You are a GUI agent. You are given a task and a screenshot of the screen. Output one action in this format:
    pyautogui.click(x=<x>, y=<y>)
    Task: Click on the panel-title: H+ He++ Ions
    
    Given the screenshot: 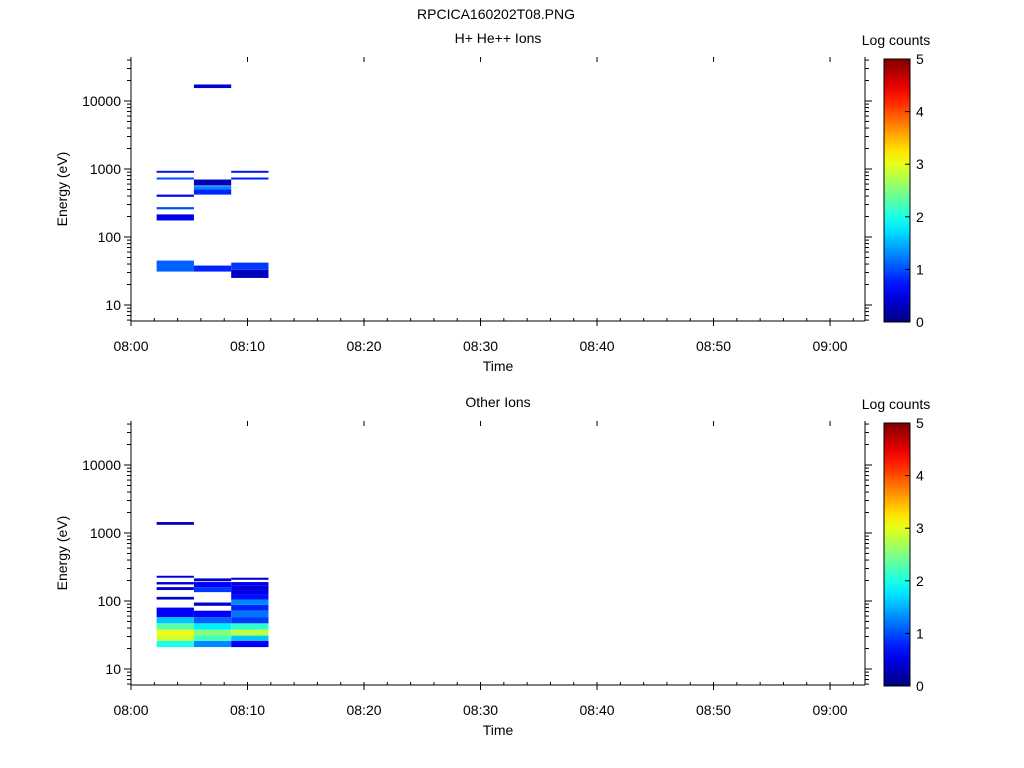 What is the action you would take?
    pyautogui.click(x=498, y=38)
    